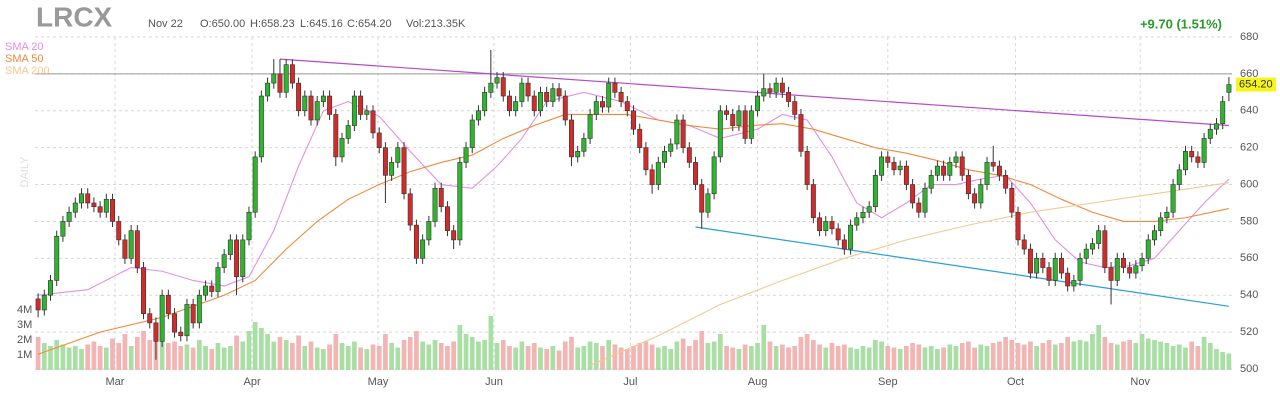 The width and height of the screenshot is (1280, 400). Describe the element at coordinates (369, 24) in the screenshot. I see `close: C:654.20` at that location.